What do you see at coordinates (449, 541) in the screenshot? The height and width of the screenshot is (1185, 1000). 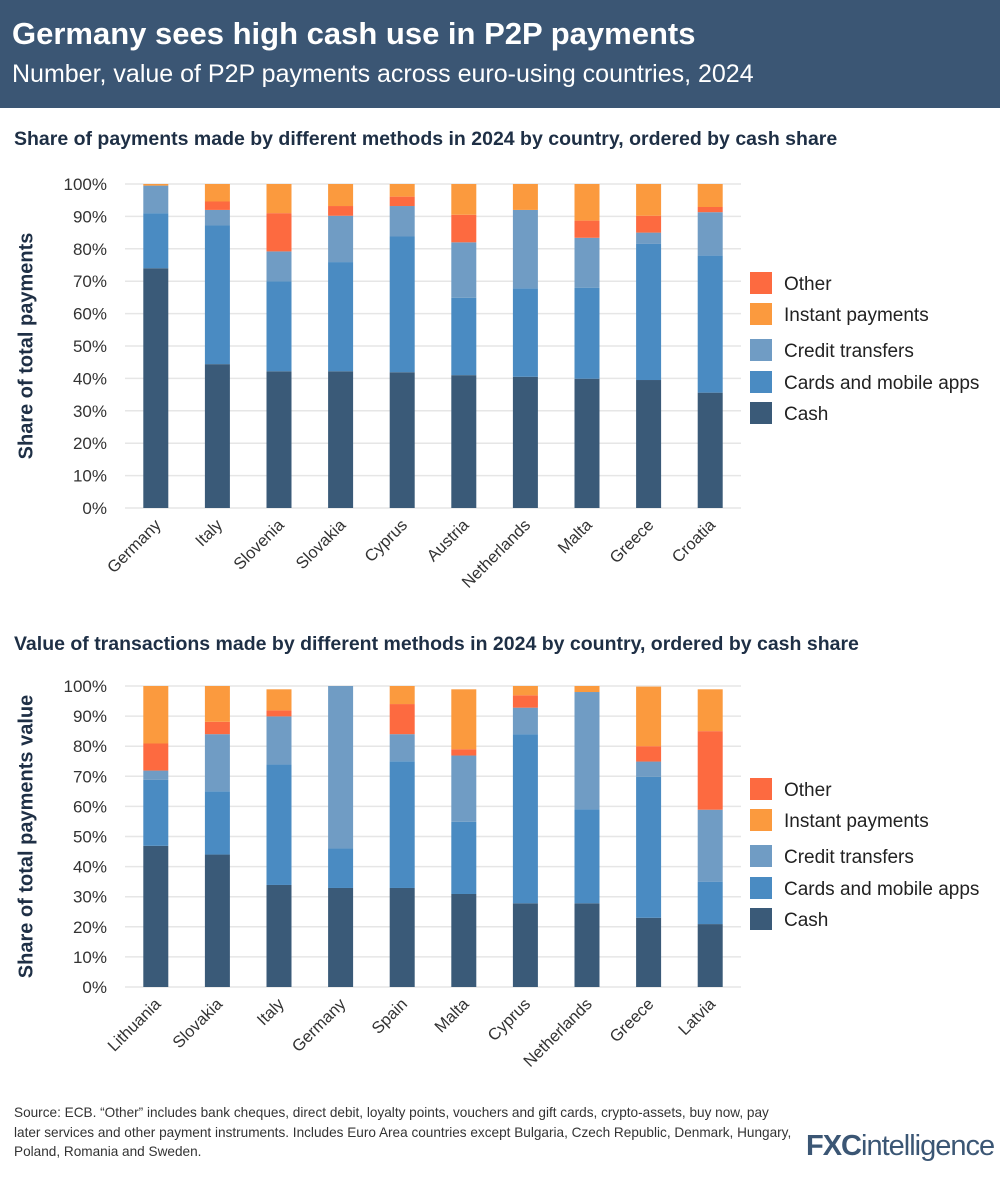 I see `x-tick-label: Austria` at bounding box center [449, 541].